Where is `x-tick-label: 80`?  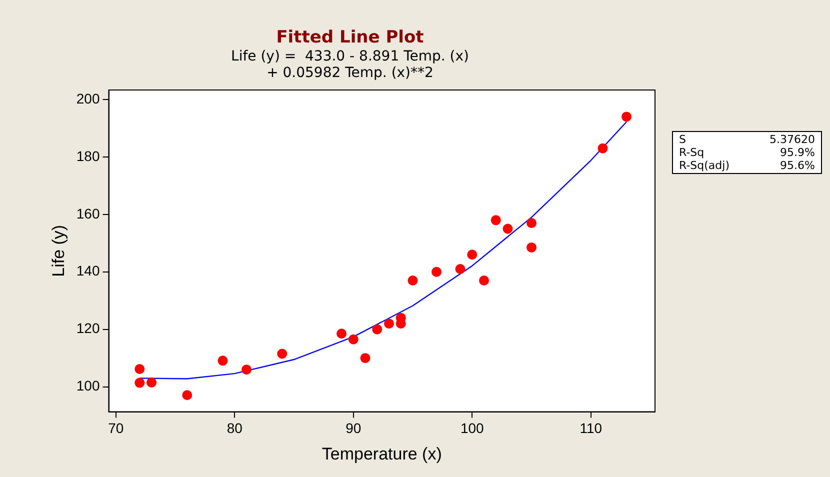 x-tick-label: 80 is located at coordinates (234, 428).